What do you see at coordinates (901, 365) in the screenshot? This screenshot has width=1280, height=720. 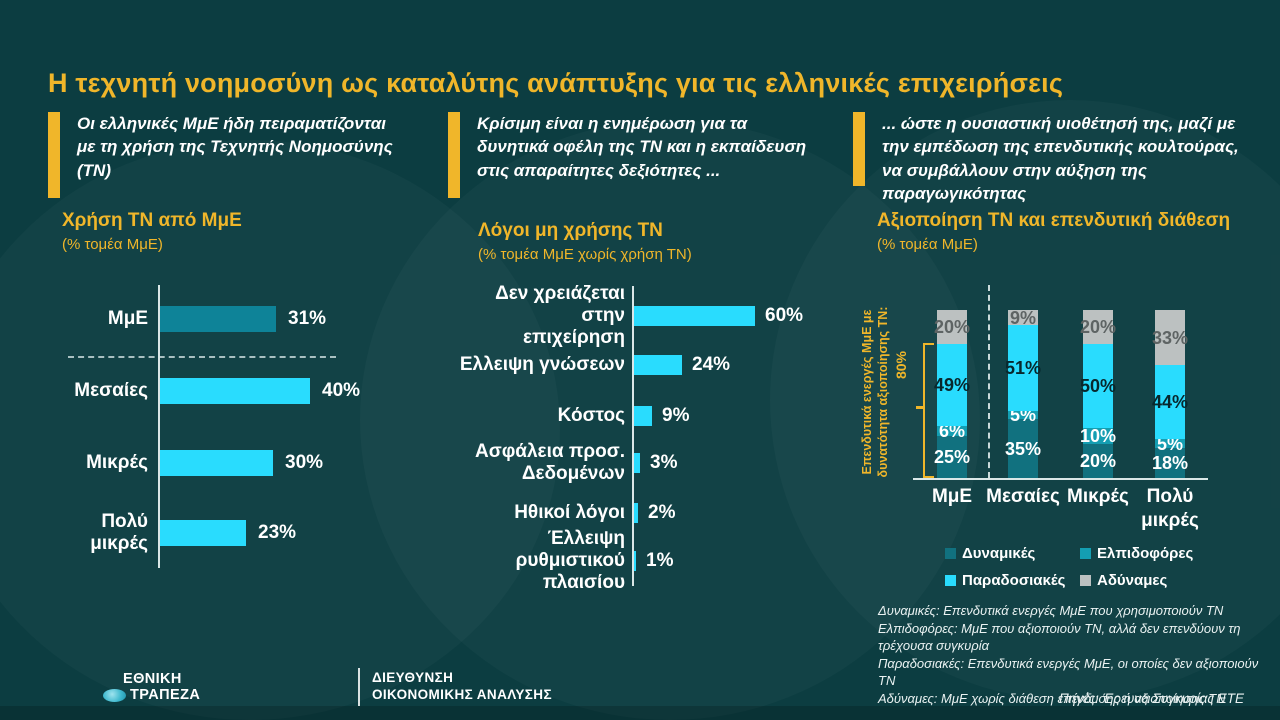 I see `y-axis-annotation-value: 80%` at bounding box center [901, 365].